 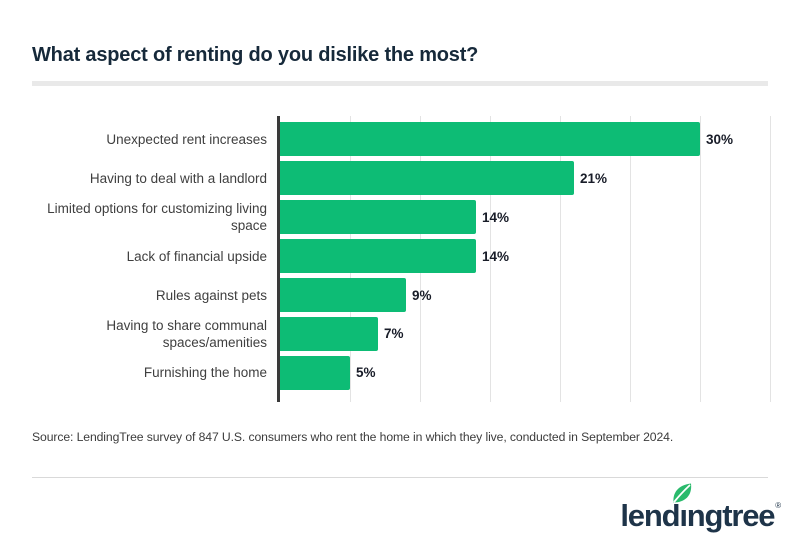 What do you see at coordinates (731, 515) in the screenshot?
I see `logo-text-right: ngtree` at bounding box center [731, 515].